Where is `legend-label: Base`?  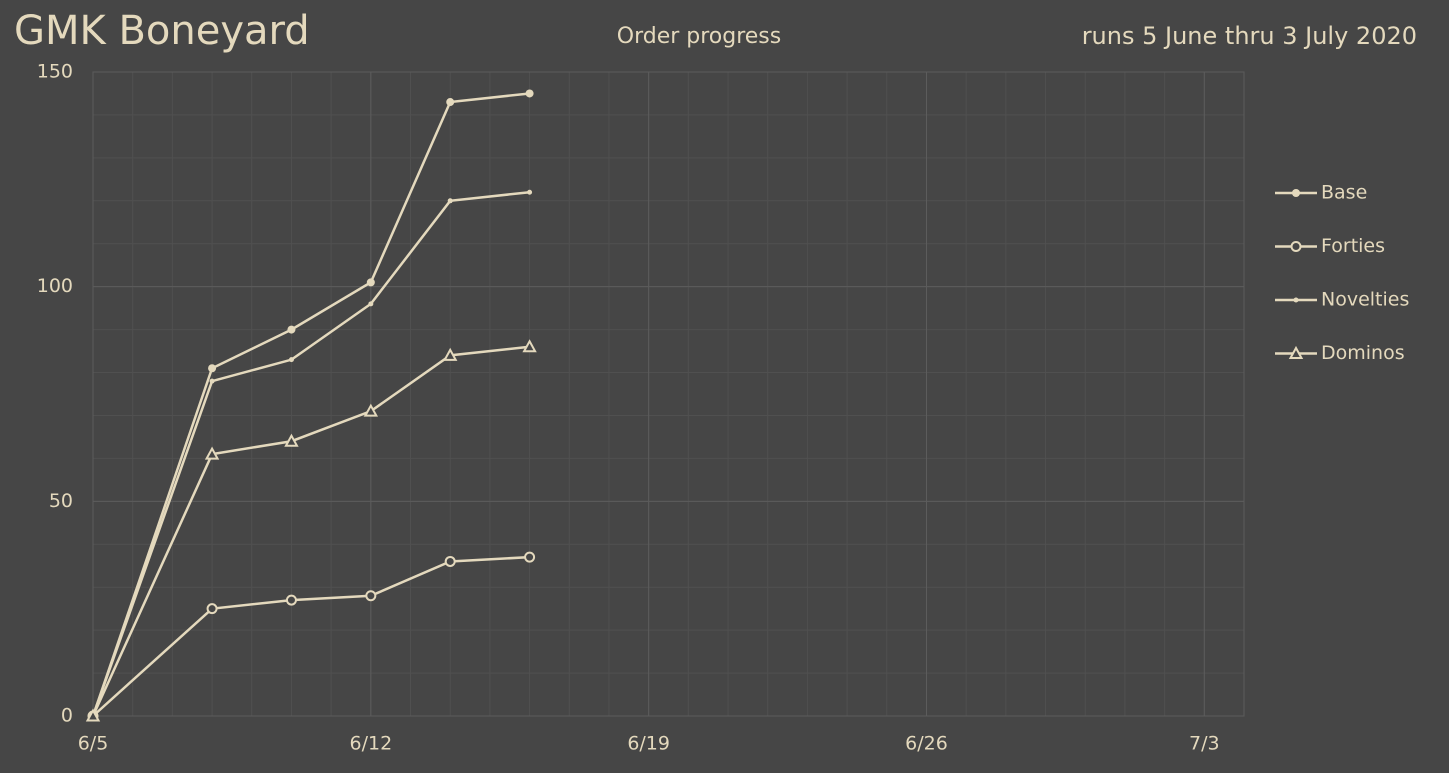
legend-label: Base is located at coordinates (1344, 193).